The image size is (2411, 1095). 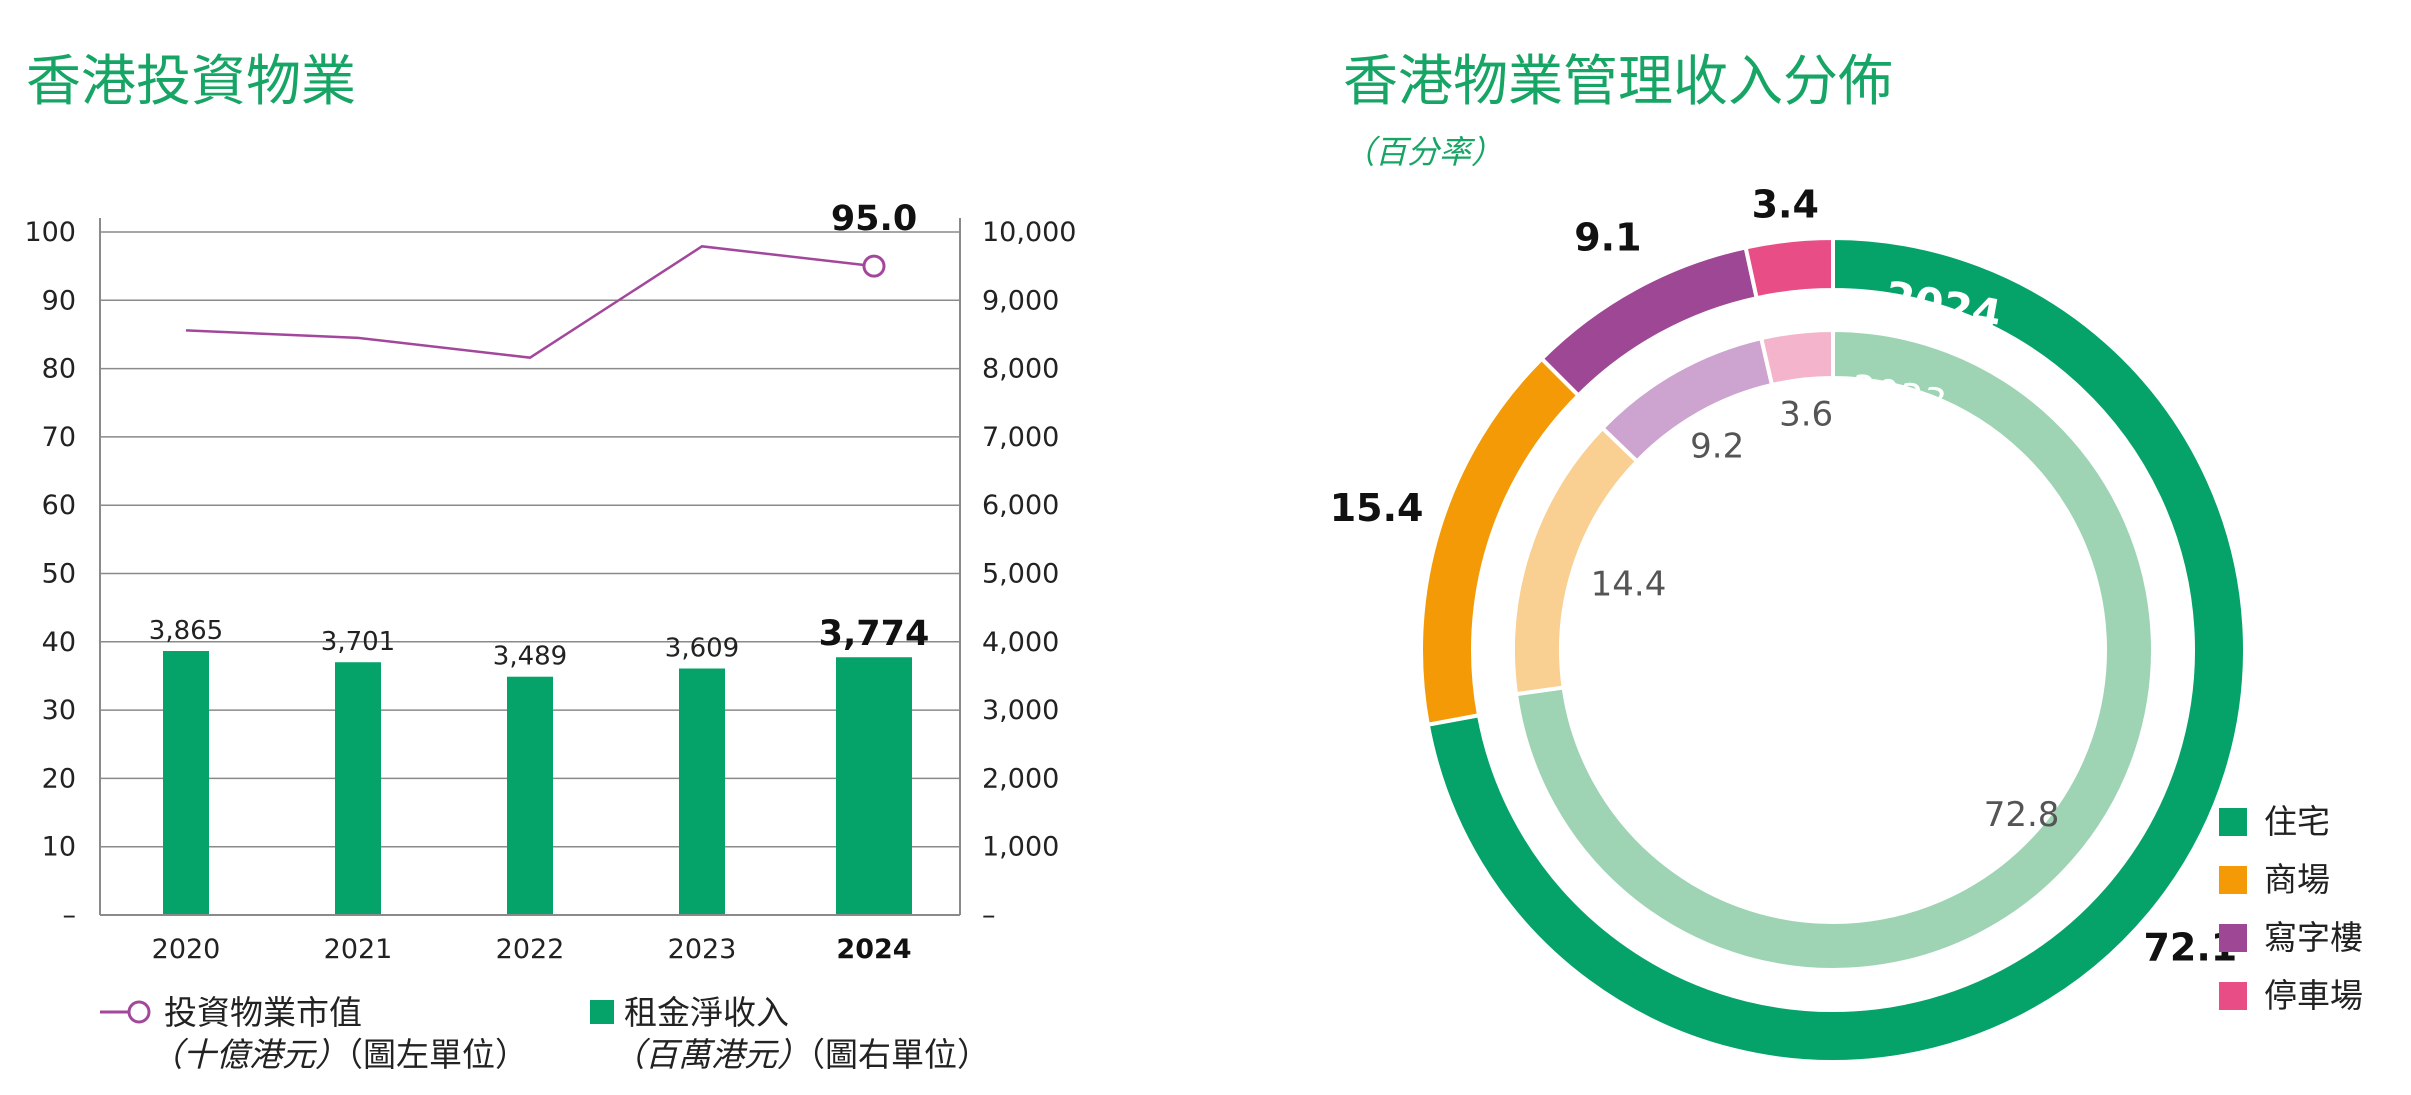 I want to click on x-tick-label: 2022, so click(x=530, y=949).